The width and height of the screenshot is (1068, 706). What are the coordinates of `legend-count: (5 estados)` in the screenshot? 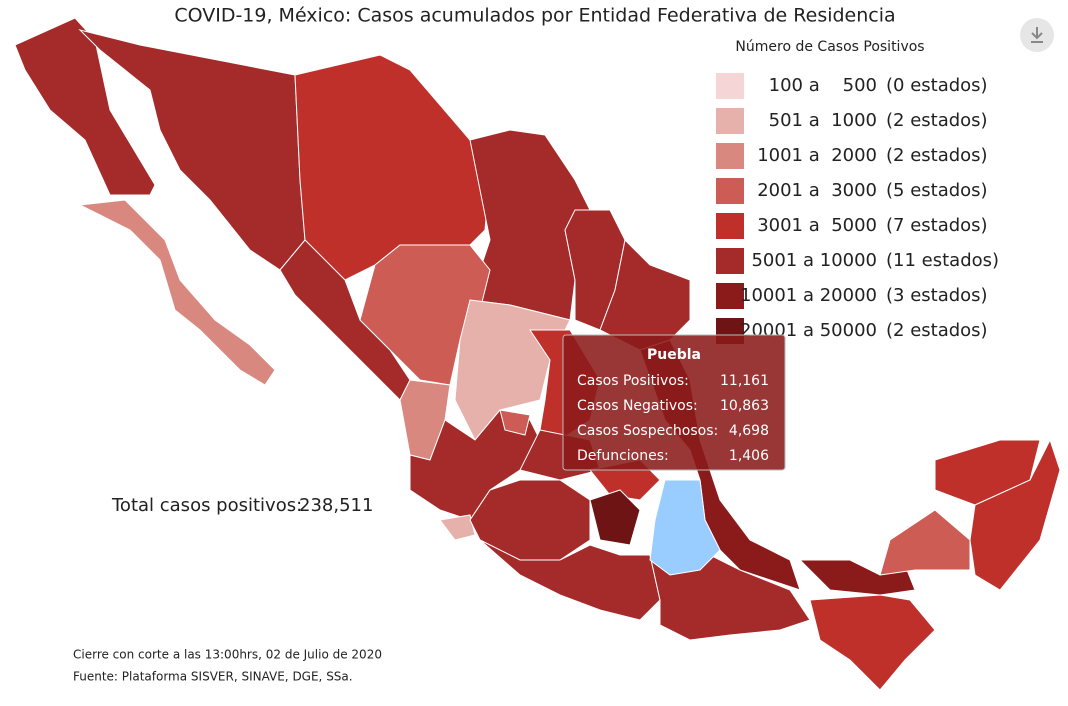 It's located at (937, 190).